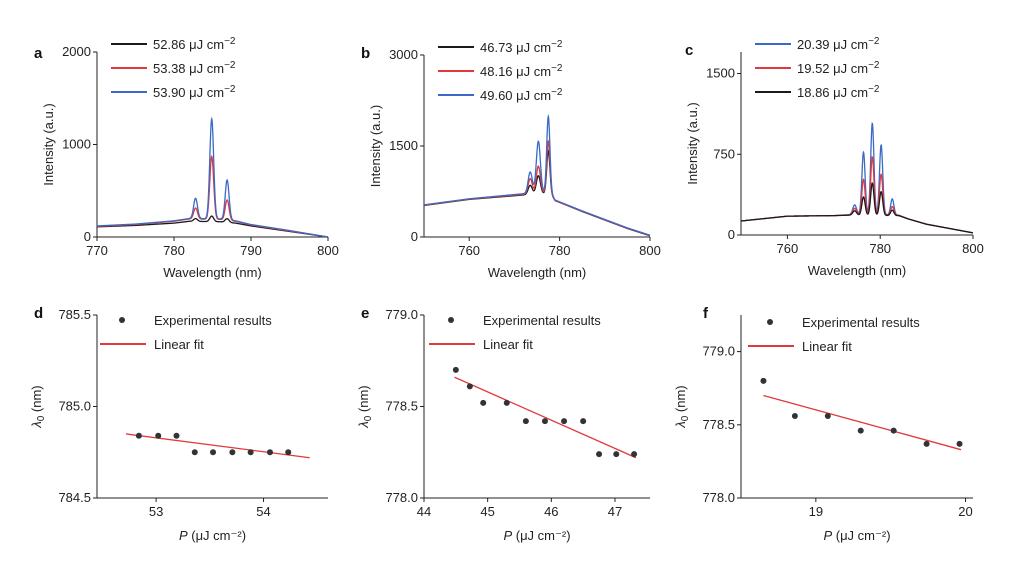 This screenshot has width=1026, height=574. What do you see at coordinates (816, 511) in the screenshot?
I see `x-tick-label: 19` at bounding box center [816, 511].